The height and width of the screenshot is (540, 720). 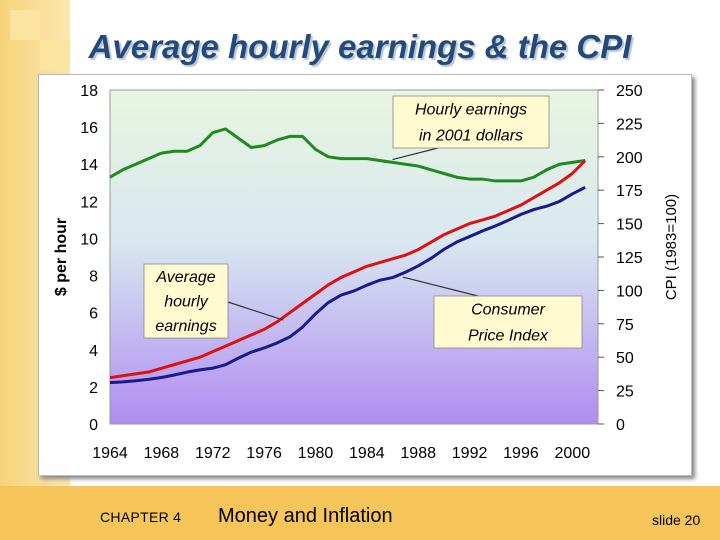 What do you see at coordinates (347, 155) in the screenshot?
I see `series-line-real` at bounding box center [347, 155].